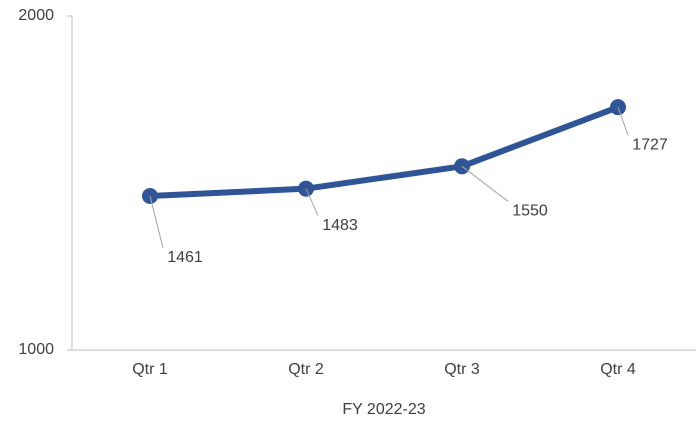 Image resolution: width=696 pixels, height=421 pixels. What do you see at coordinates (36, 15) in the screenshot?
I see `y-tick-label: 2000` at bounding box center [36, 15].